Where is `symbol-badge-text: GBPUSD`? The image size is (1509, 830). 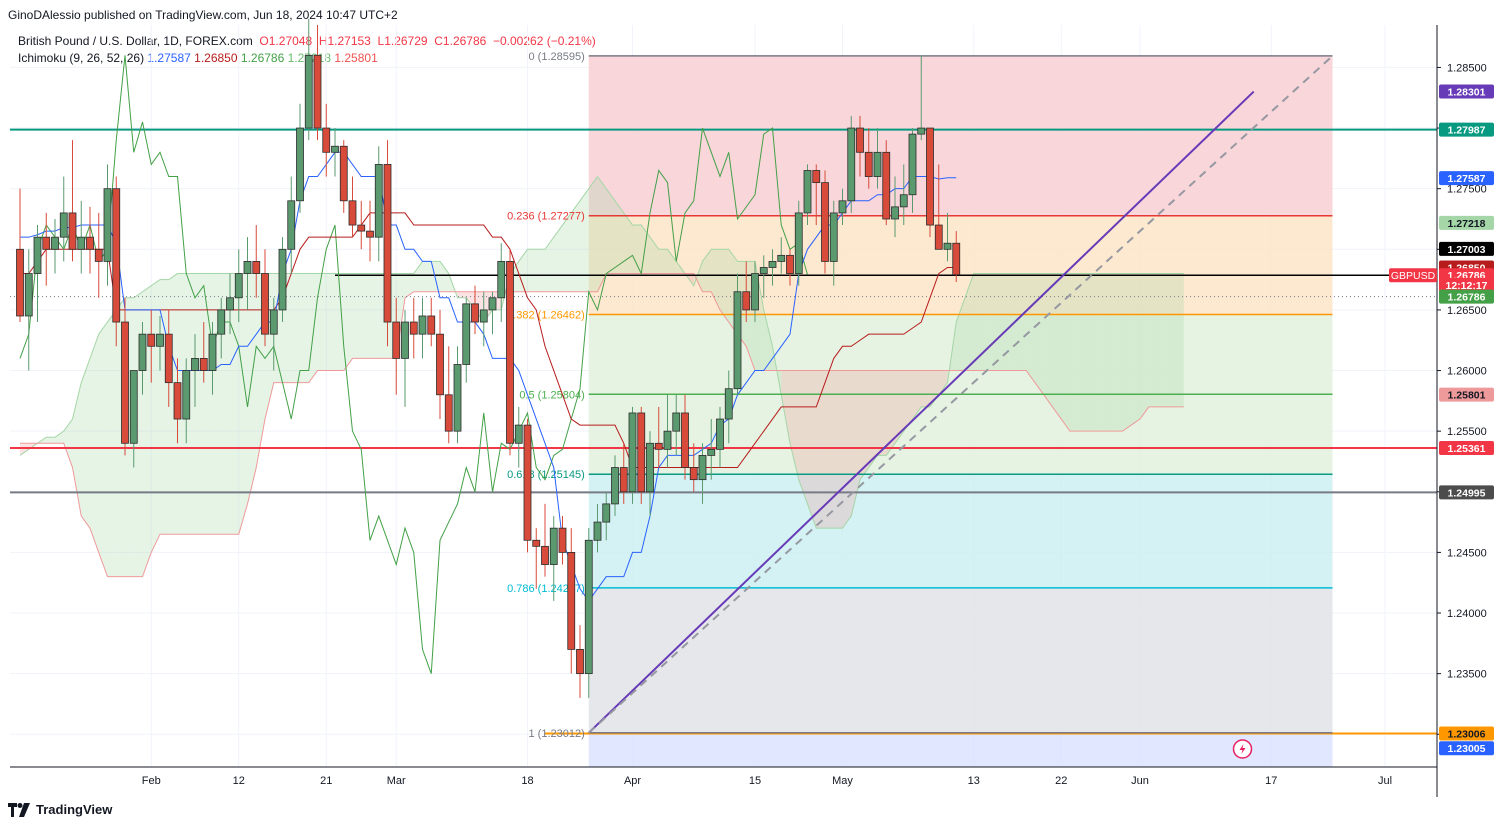
symbol-badge-text: GBPUSD is located at coordinates (1413, 276).